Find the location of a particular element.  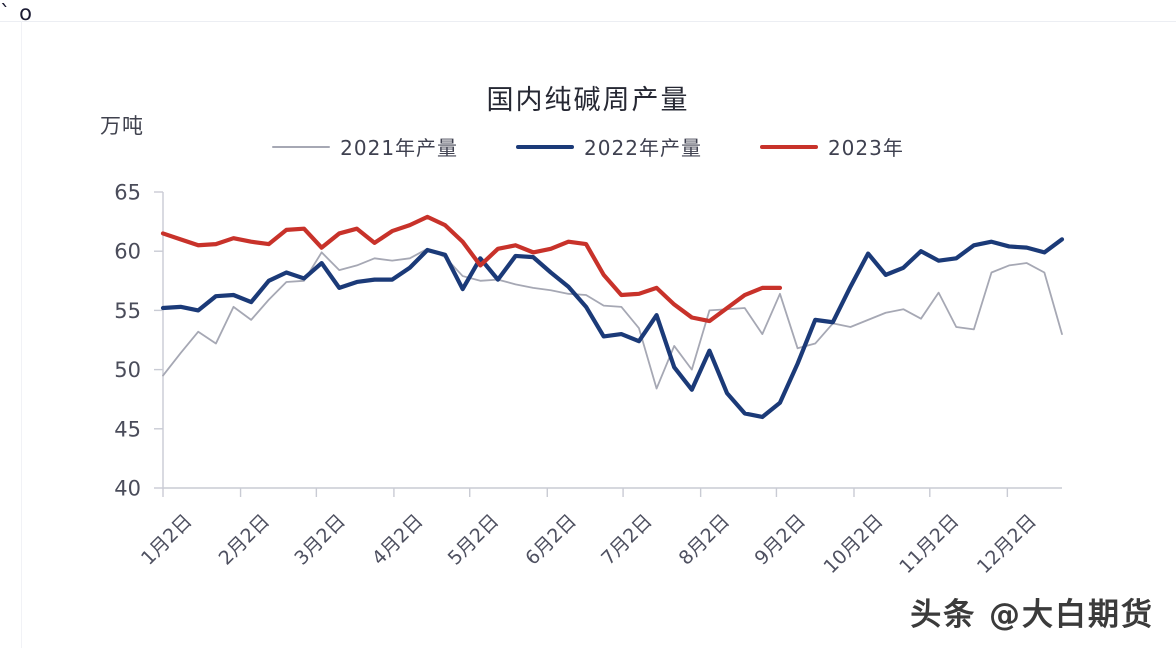

y-tick-label: 40 is located at coordinates (127, 489).